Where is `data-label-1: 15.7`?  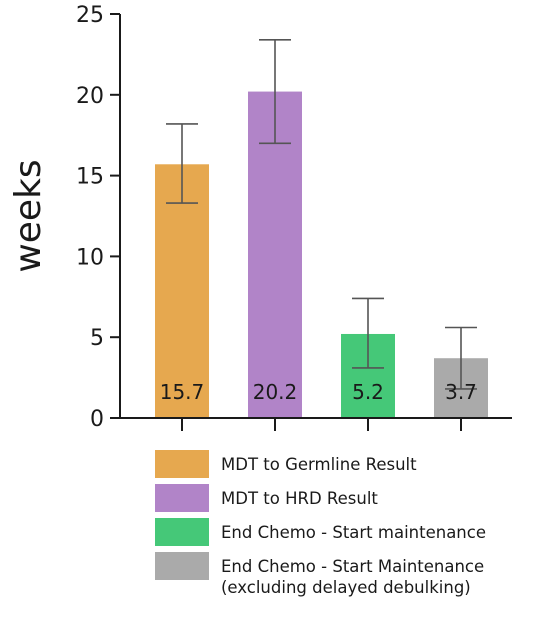 data-label-1: 15.7 is located at coordinates (182, 392).